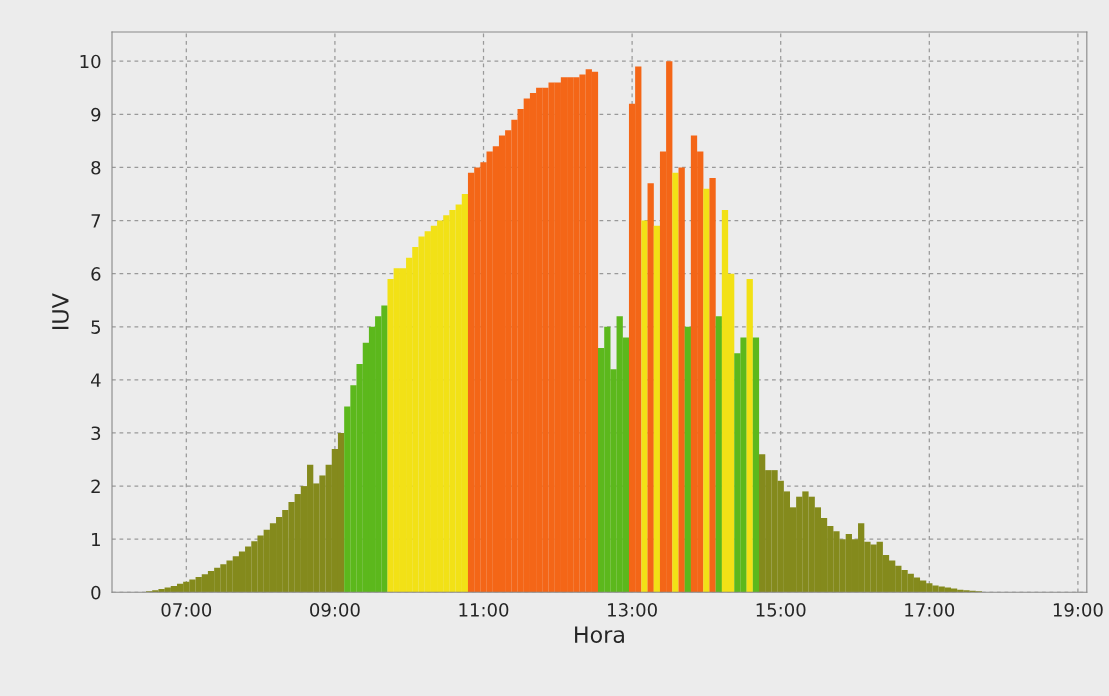  Describe the element at coordinates (96, 221) in the screenshot. I see `y-tick-label: 7` at that location.